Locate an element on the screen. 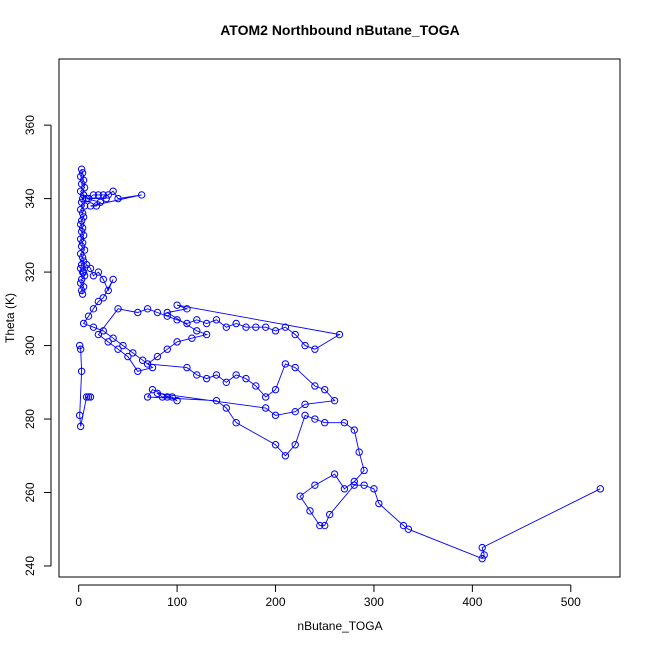  x-tick-label: 0 is located at coordinates (78, 602).